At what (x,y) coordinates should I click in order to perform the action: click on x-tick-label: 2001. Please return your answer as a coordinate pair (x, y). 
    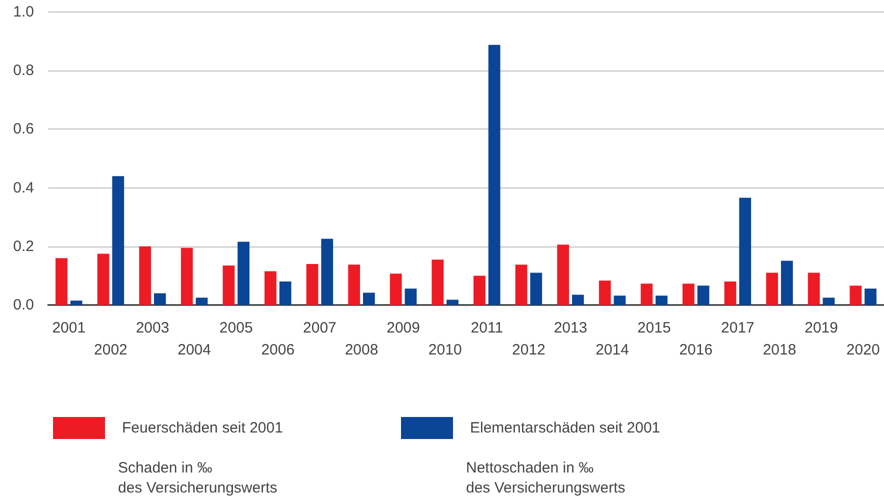
    Looking at the image, I should click on (69, 328).